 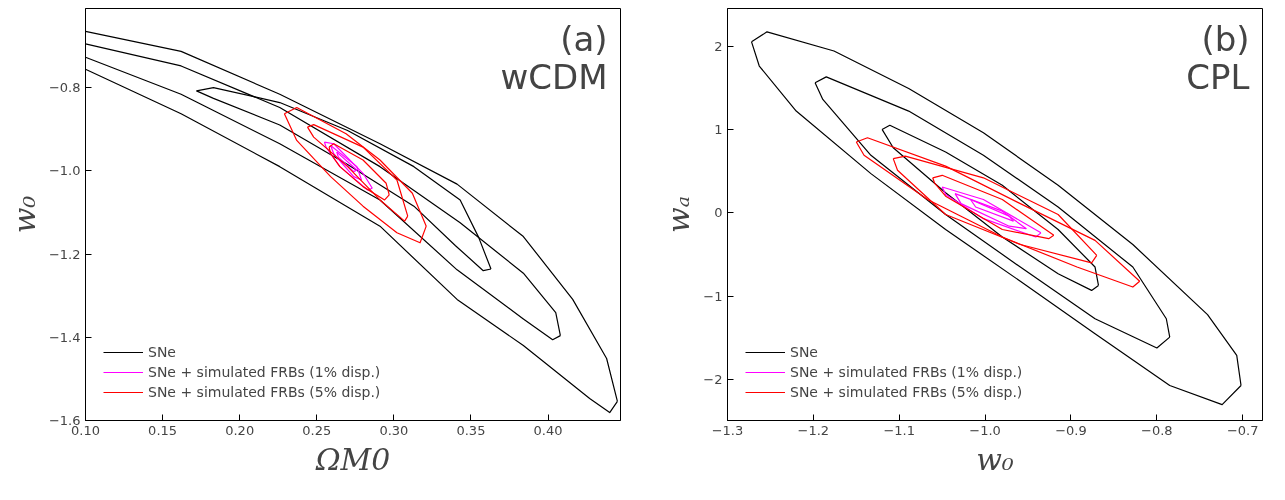 What do you see at coordinates (64, 88) in the screenshot?
I see `y-tick-label: −0.8` at bounding box center [64, 88].